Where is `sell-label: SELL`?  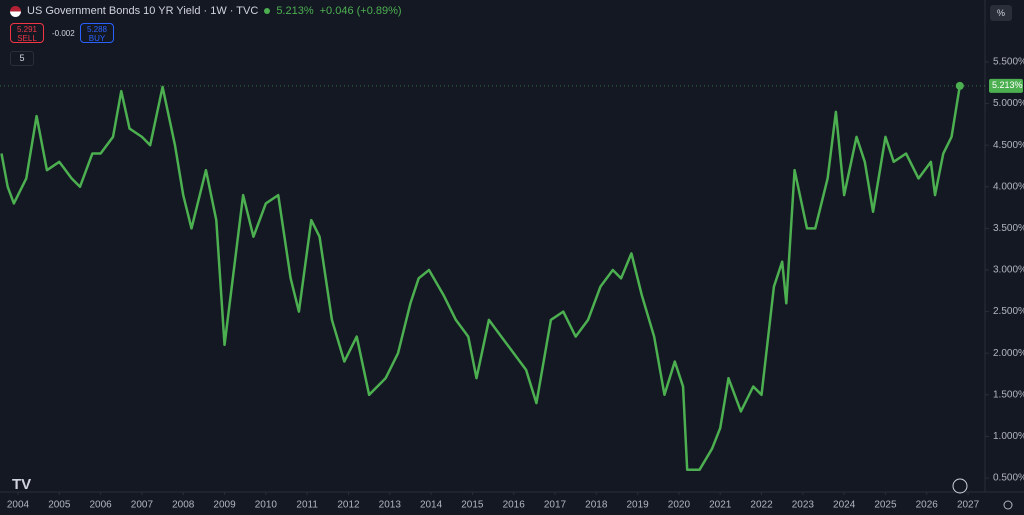
sell-label: SELL is located at coordinates (27, 38).